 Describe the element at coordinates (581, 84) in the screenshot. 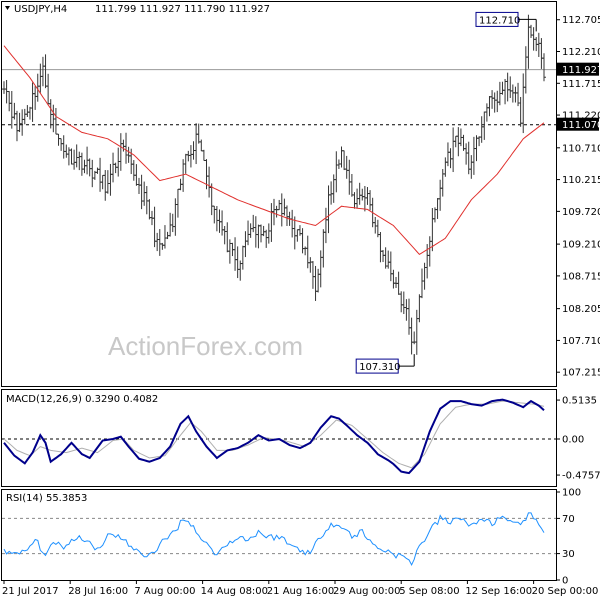

I see `price-tick-label: 111.715` at that location.